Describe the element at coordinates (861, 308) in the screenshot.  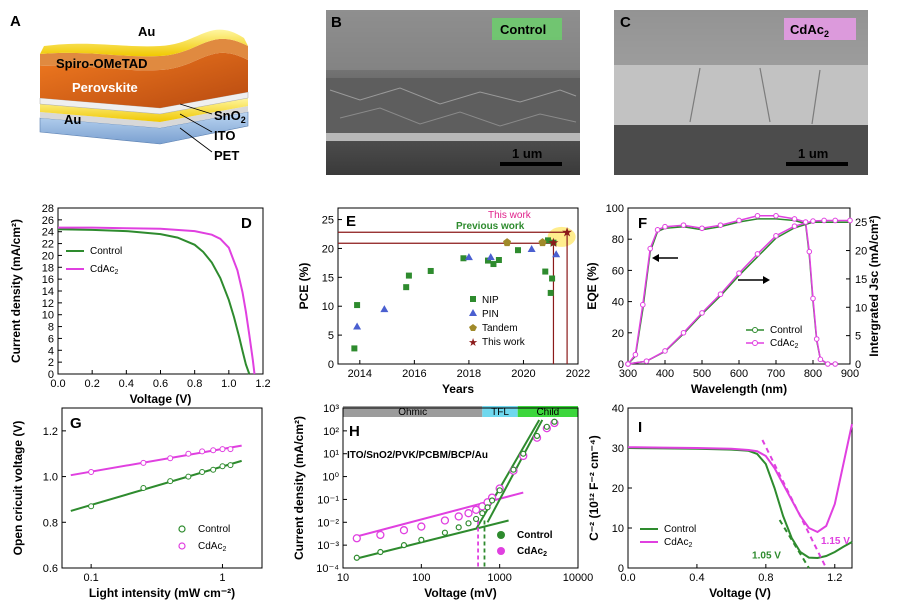
I see `y2-tick-label: 10` at that location.